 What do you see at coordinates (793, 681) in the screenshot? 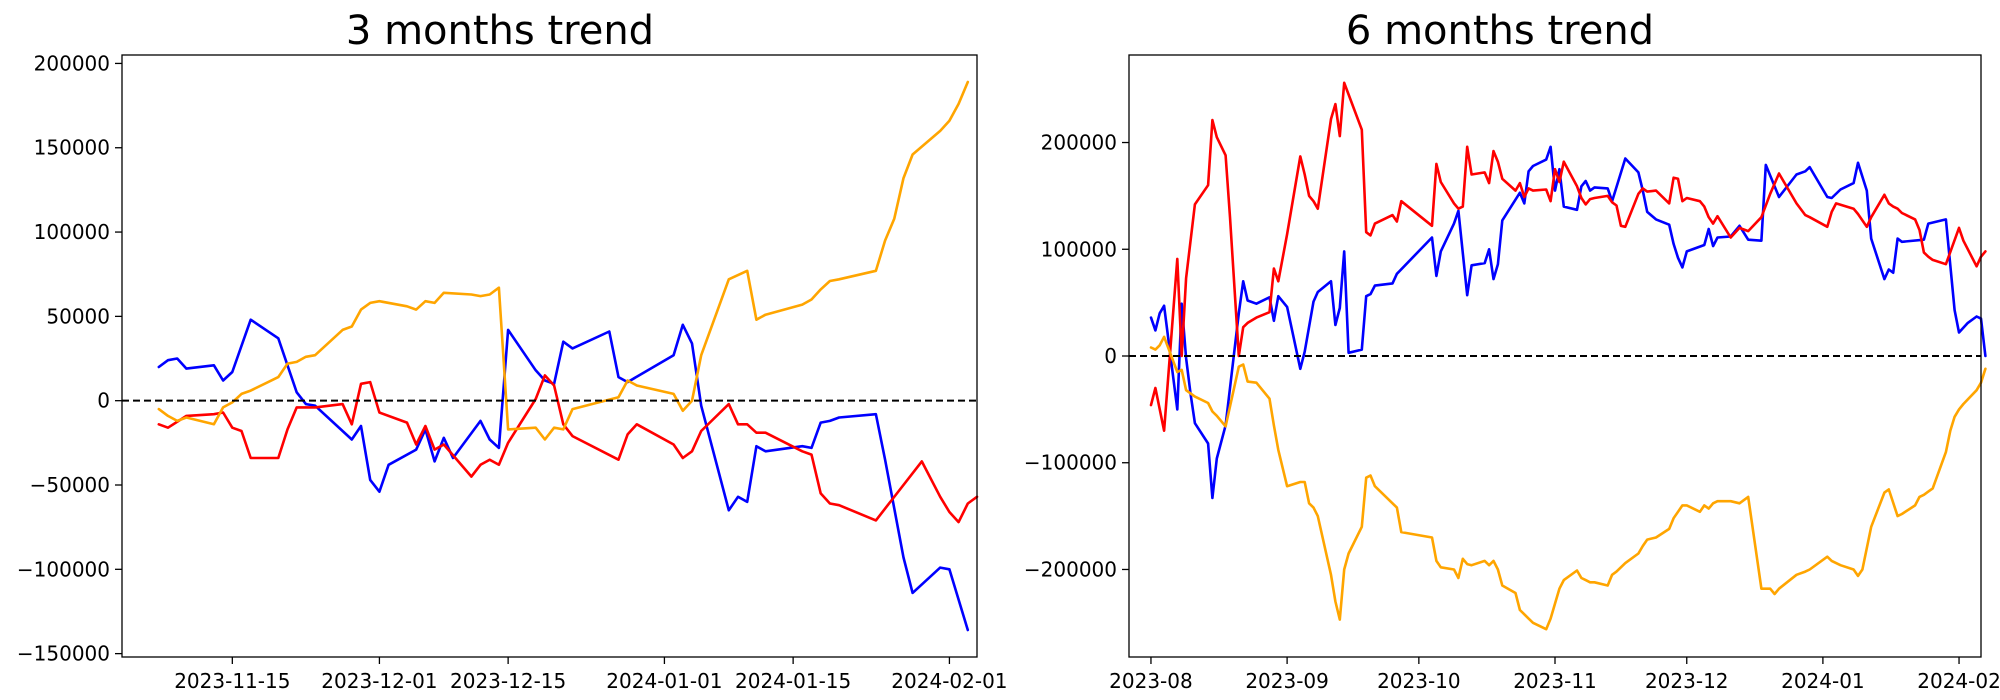
I see `x-tick-label: 2024-01-15` at bounding box center [793, 681].